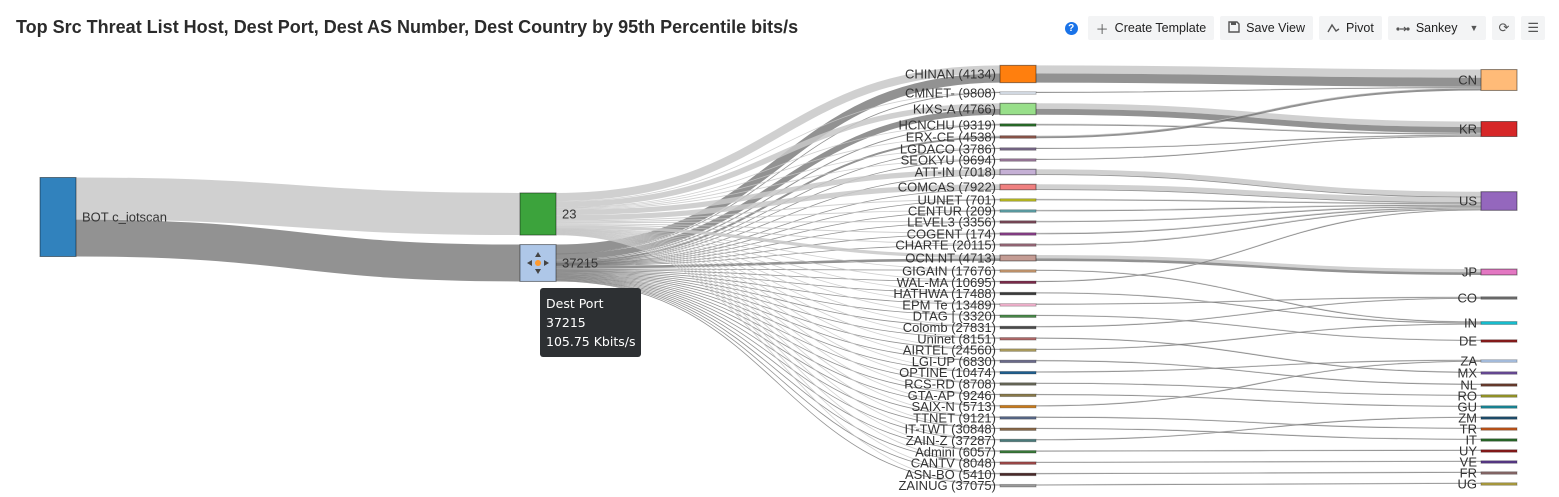 This screenshot has height=497, width=1559. What do you see at coordinates (1437, 28) in the screenshot?
I see `chart-type-dropdown: Sankey ▼` at bounding box center [1437, 28].